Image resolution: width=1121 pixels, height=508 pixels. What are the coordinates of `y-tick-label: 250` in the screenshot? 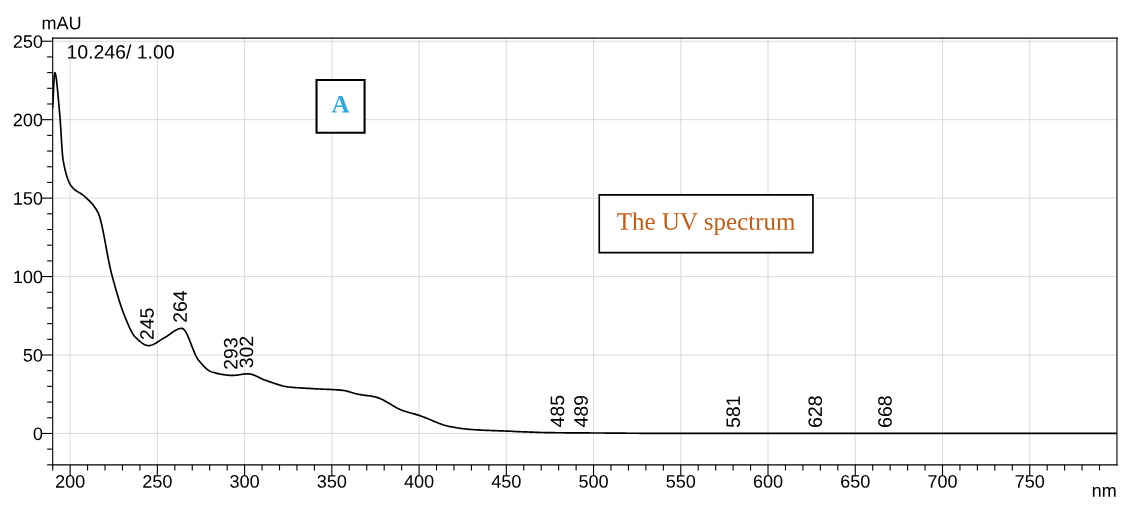 It's located at (28, 41).